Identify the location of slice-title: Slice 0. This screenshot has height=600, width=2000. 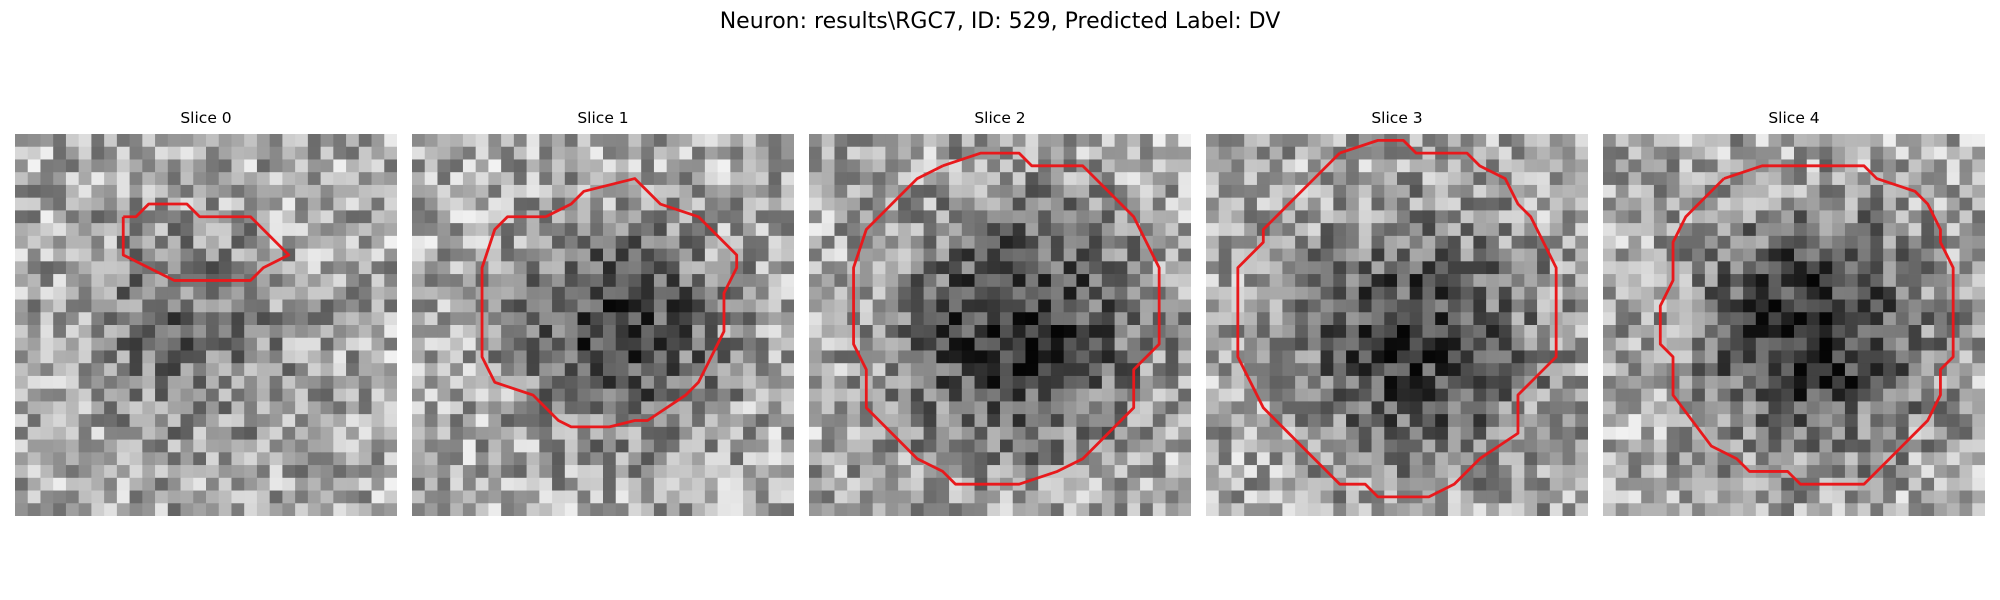
(206, 118).